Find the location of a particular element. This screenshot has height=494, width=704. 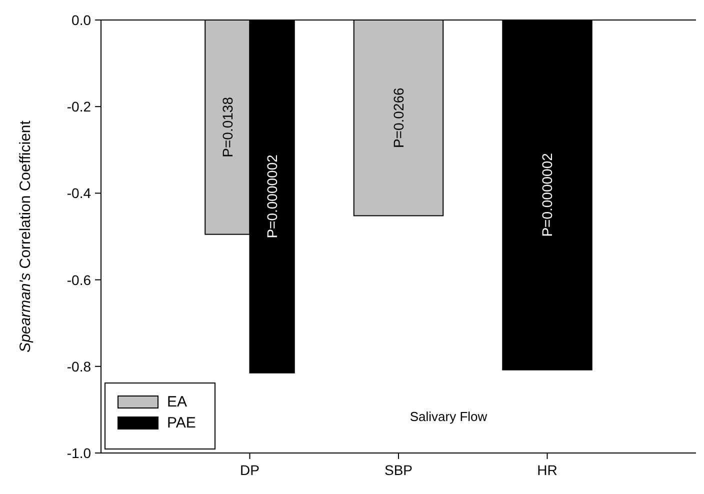

y-tick-label: -0.6 is located at coordinates (79, 280).